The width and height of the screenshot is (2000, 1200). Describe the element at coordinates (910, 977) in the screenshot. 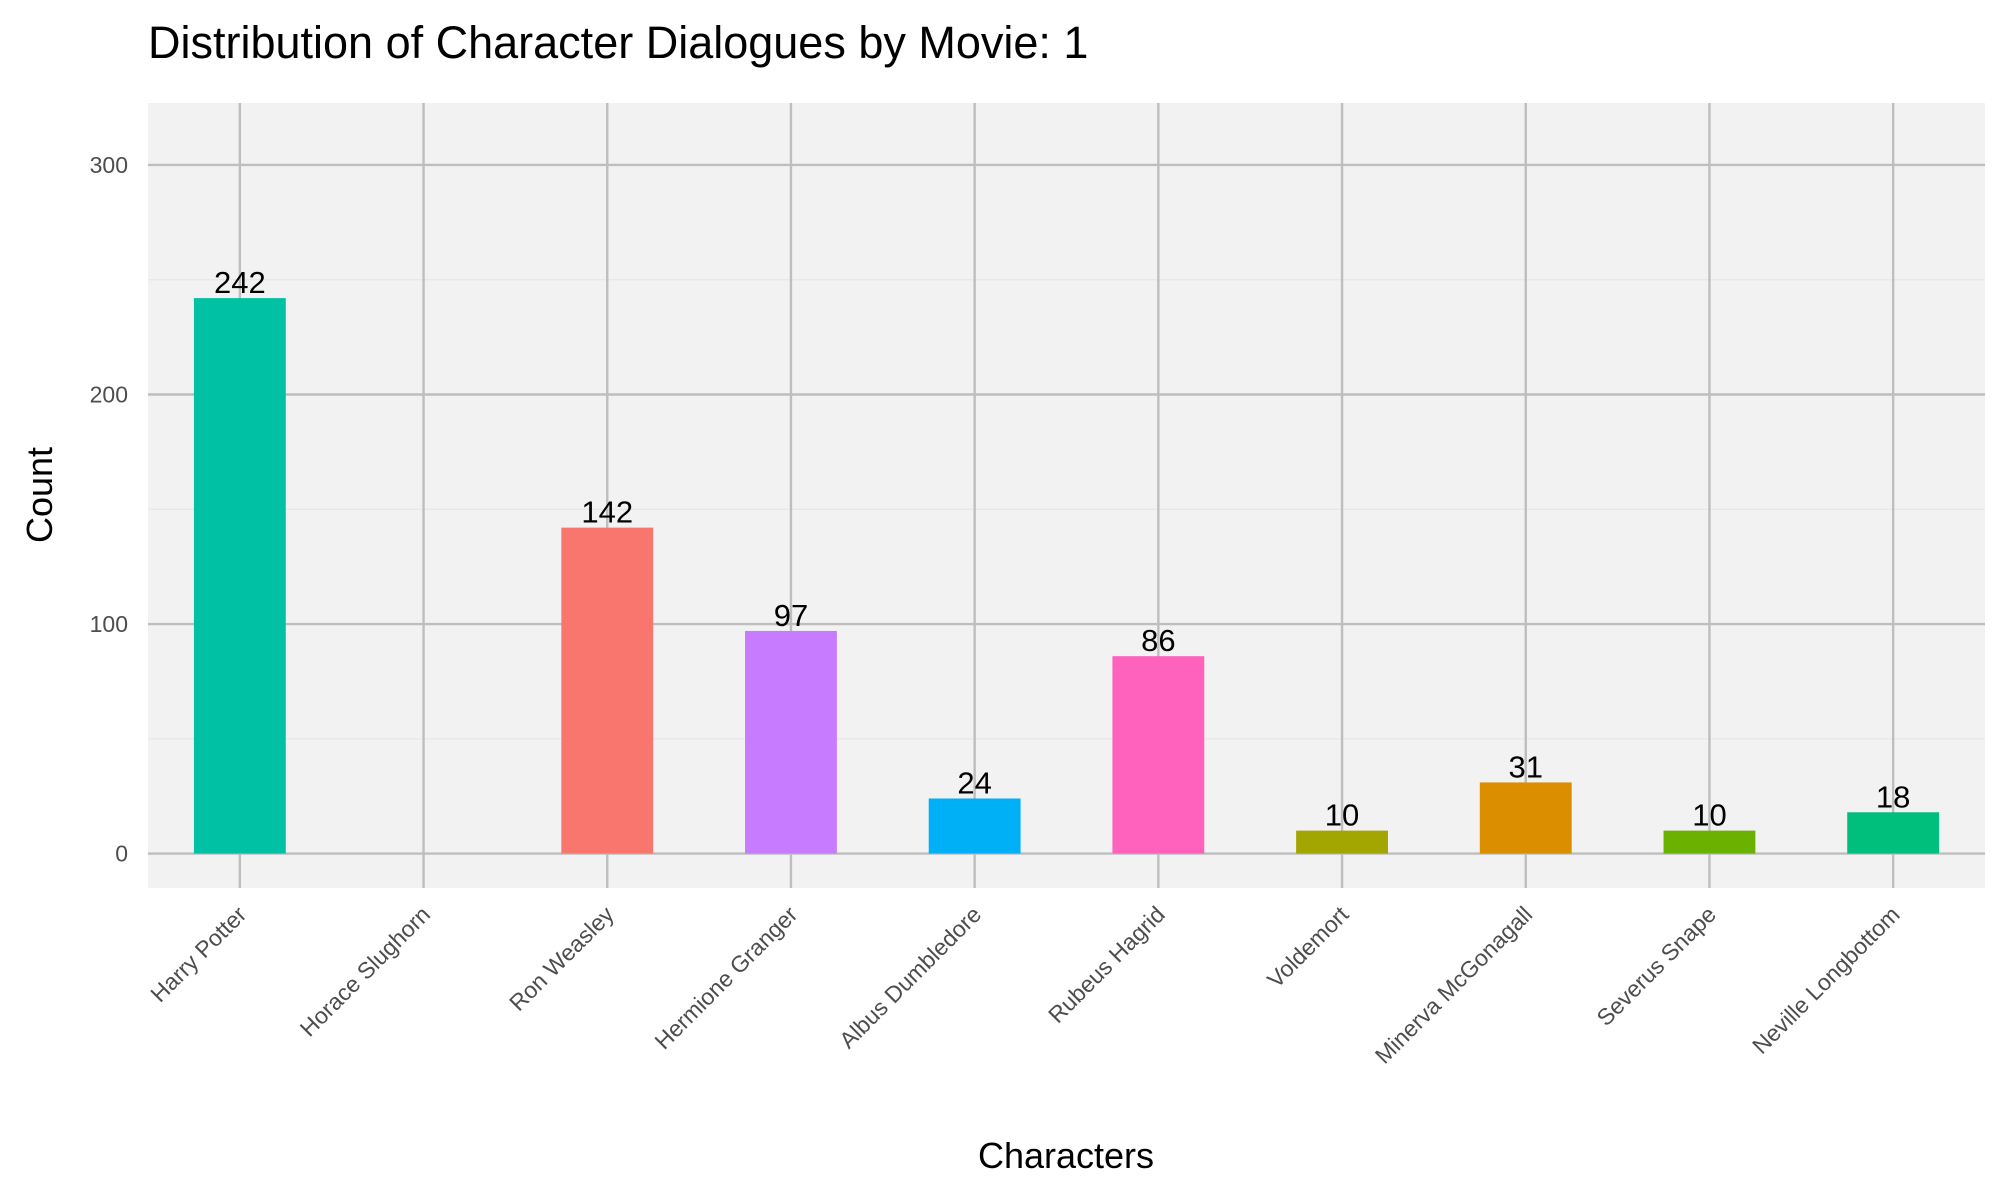

I see `x-tick-label: Albus Dumbledore` at that location.